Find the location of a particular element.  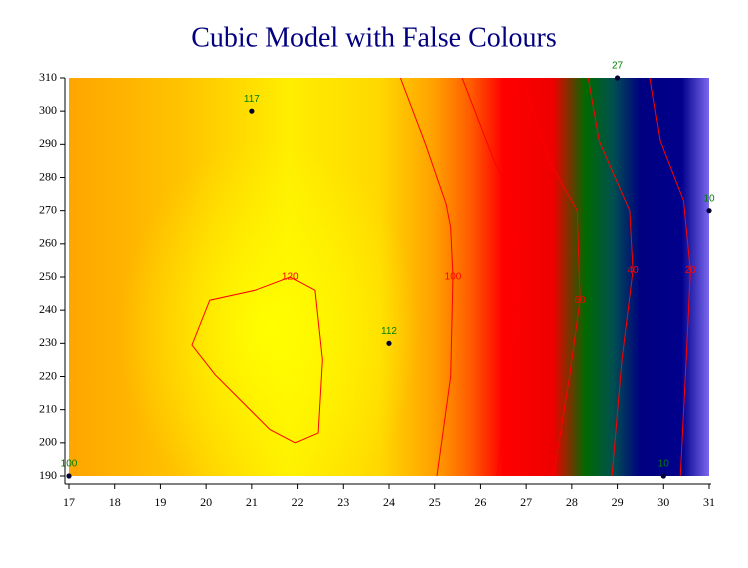

y-tick-label: 220 is located at coordinates (48, 375).